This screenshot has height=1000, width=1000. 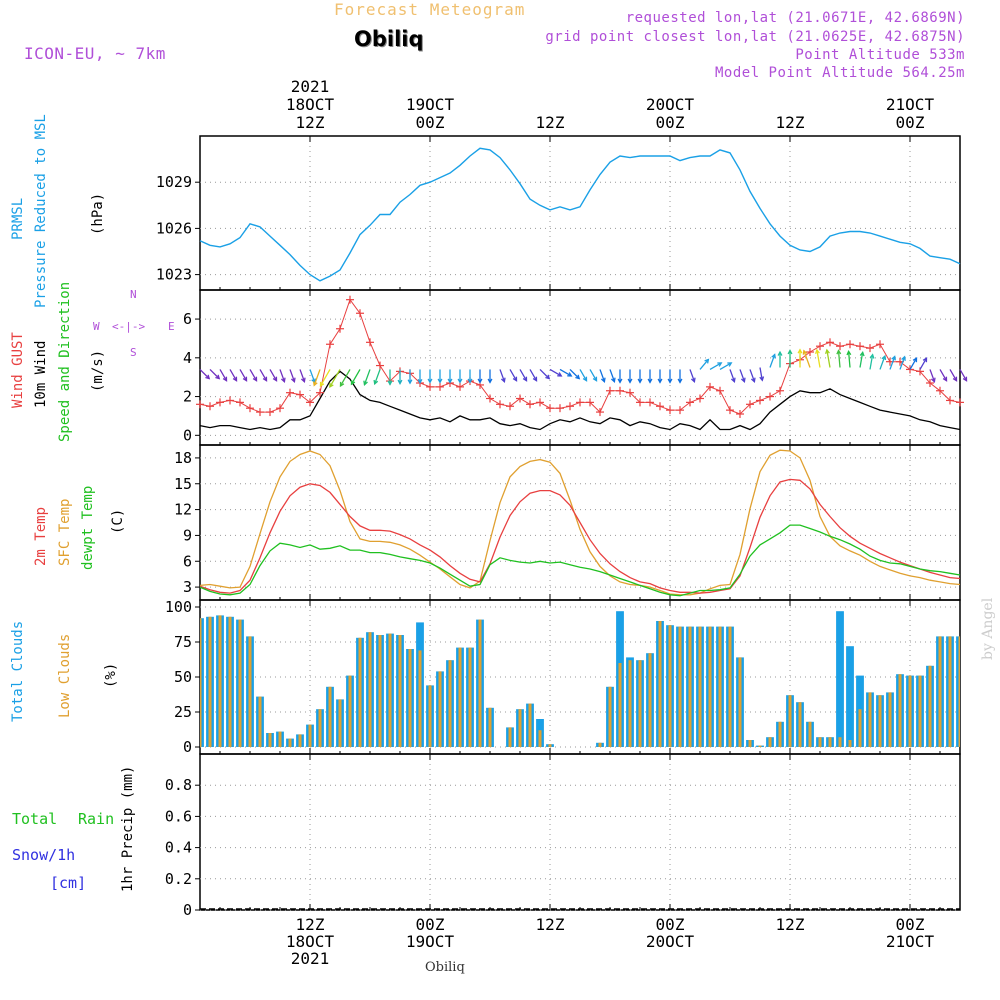 I want to click on y-tick-label: 100, so click(x=178, y=607).